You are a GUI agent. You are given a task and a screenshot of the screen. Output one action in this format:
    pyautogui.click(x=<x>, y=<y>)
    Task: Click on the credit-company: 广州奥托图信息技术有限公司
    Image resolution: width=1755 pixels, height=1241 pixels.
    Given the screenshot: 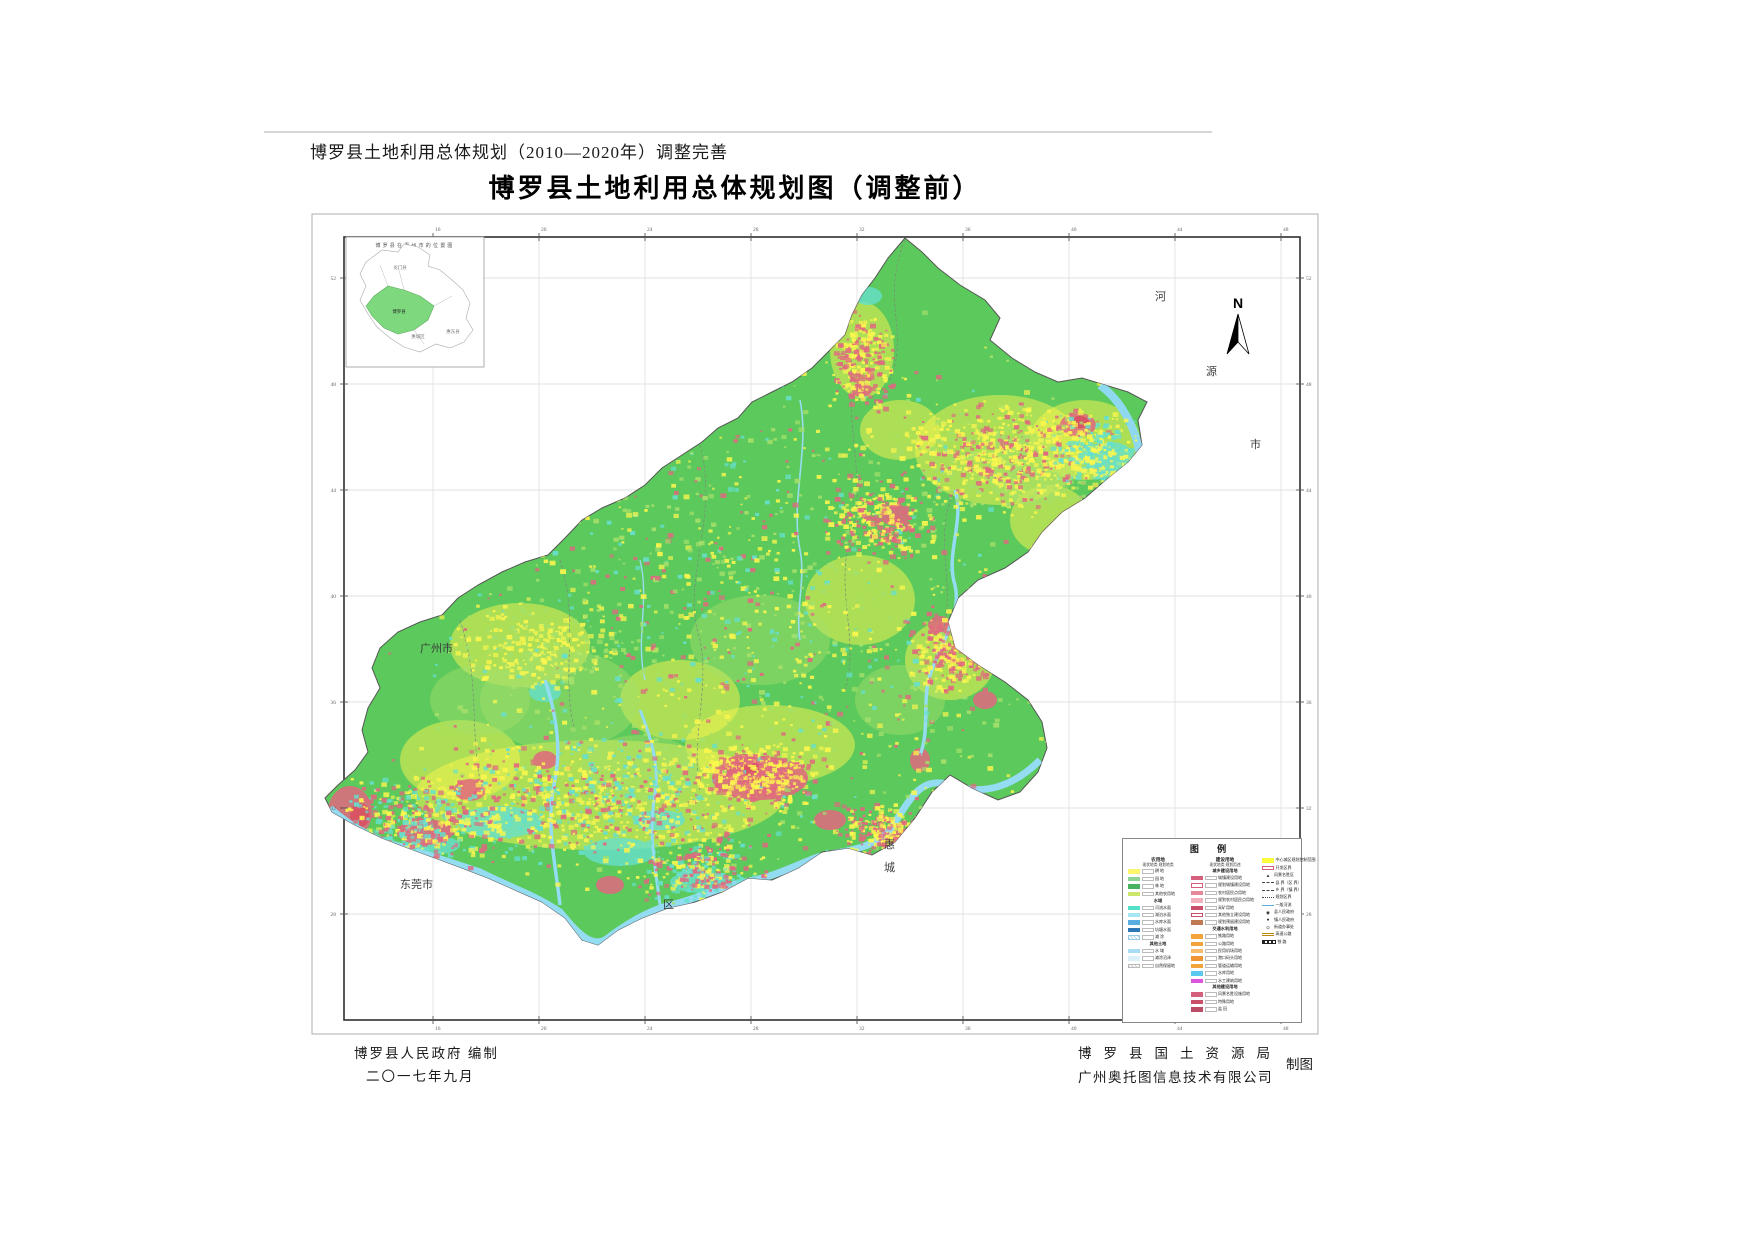 What is the action you would take?
    pyautogui.click(x=1175, y=1077)
    